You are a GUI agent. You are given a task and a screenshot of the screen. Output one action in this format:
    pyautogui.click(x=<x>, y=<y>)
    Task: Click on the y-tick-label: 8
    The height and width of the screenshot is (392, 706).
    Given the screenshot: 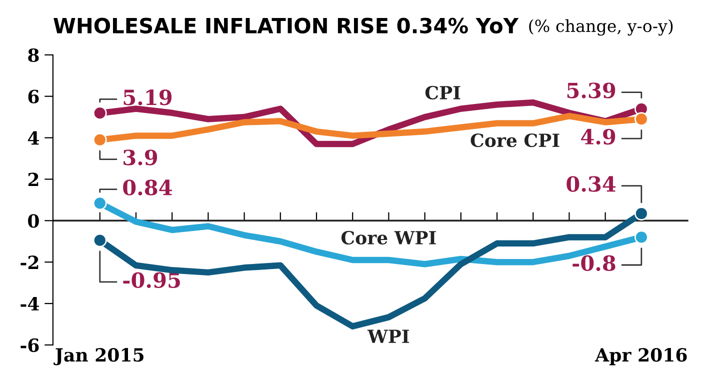 What is the action you would take?
    pyautogui.click(x=33, y=55)
    